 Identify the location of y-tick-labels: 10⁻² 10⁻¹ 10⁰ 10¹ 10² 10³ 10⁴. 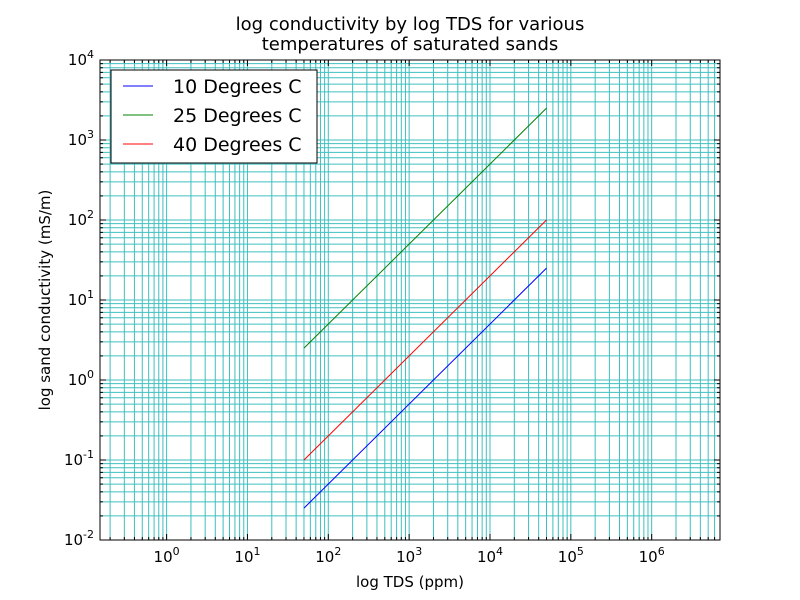
(79, 298).